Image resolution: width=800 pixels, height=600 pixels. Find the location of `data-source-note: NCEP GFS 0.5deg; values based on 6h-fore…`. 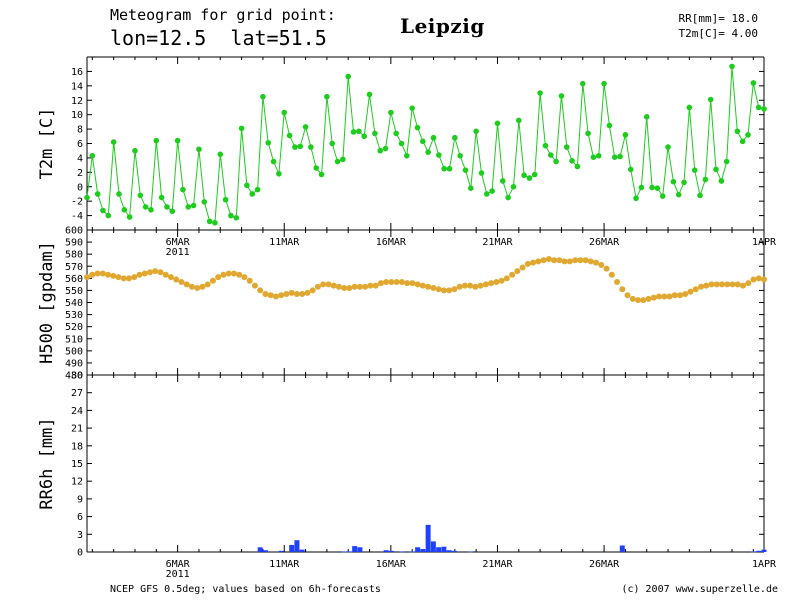

data-source-note: NCEP GFS 0.5deg; values based on 6h-fore… is located at coordinates (245, 589).